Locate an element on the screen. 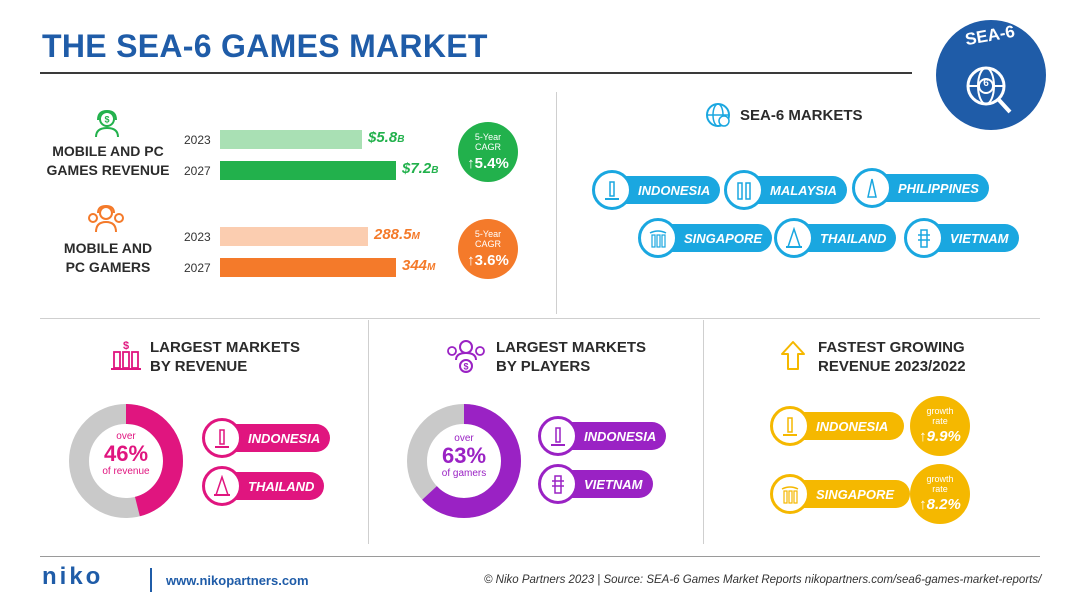 This screenshot has height=608, width=1080. gamers-year-2023: 2023 is located at coordinates (197, 237).